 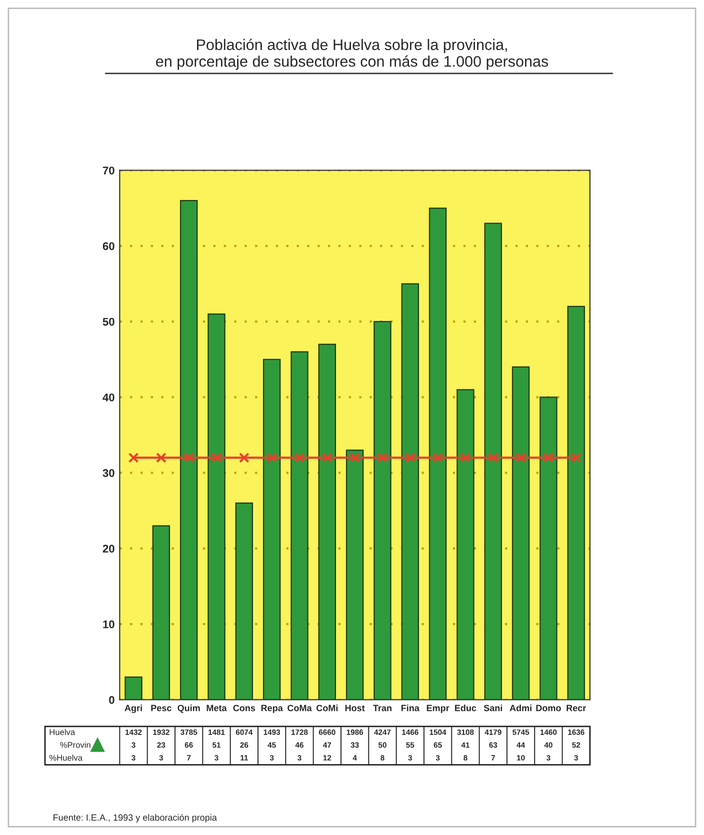 What do you see at coordinates (493, 708) in the screenshot?
I see `x-tick-label: Sani` at bounding box center [493, 708].